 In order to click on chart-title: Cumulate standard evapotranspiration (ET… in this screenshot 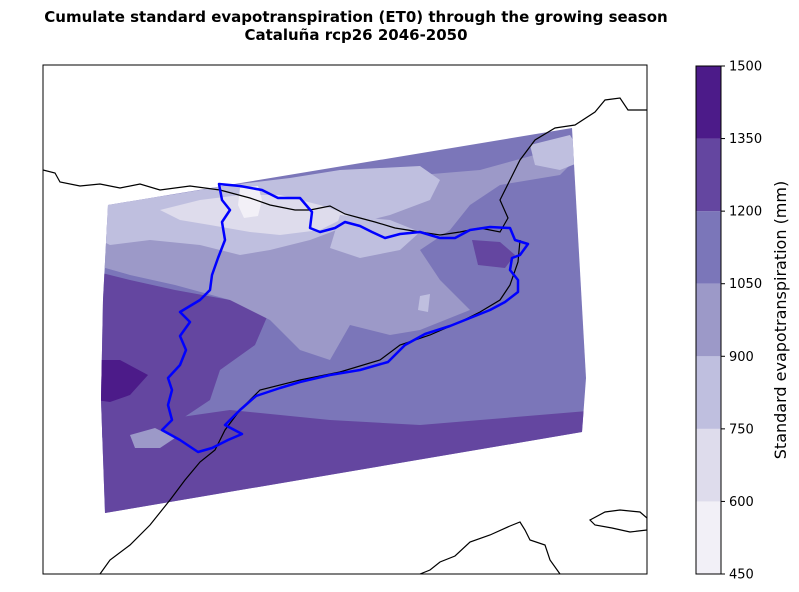, I will do `click(356, 17)`.